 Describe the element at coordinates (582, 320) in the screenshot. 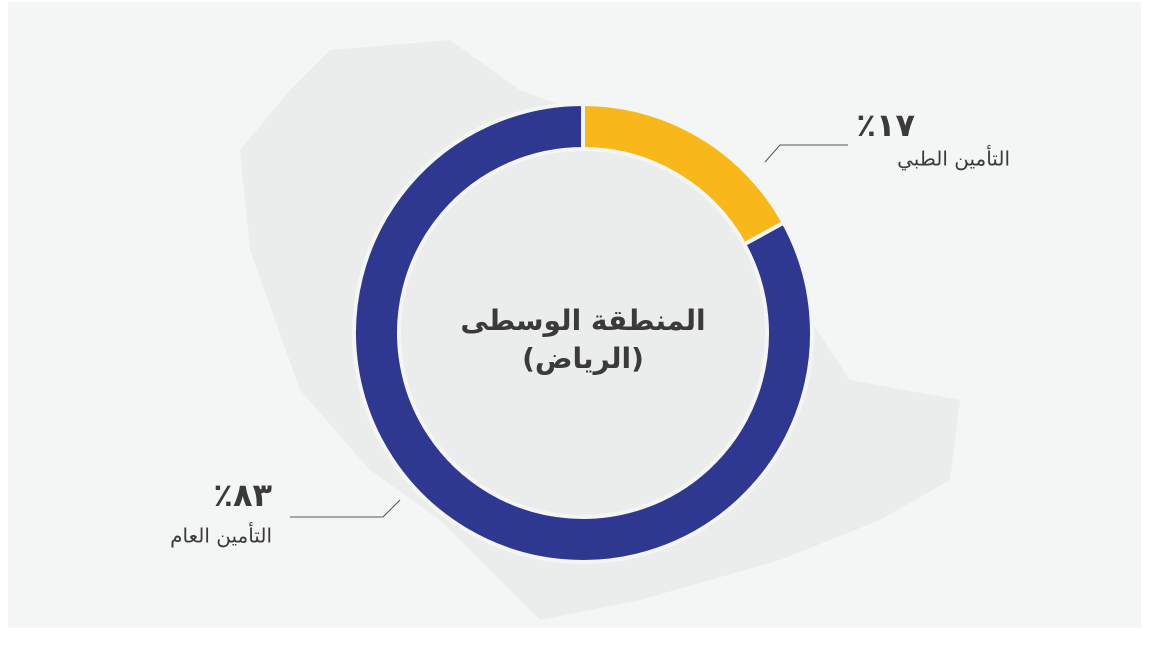

I see `center-title: المنطقة الوسطى` at that location.